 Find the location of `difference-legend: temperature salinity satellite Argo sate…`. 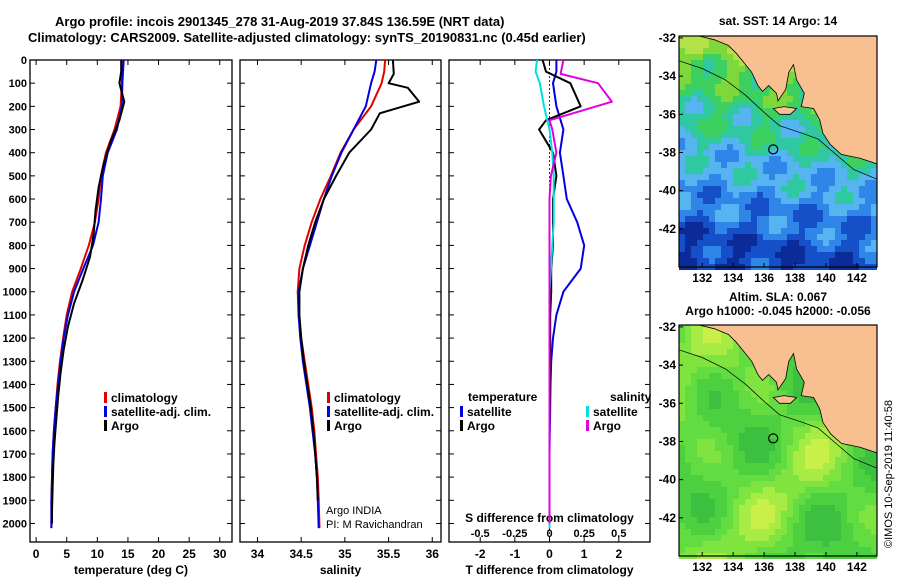

difference-legend: temperature salinity satellite Argo sate… is located at coordinates (556, 411).